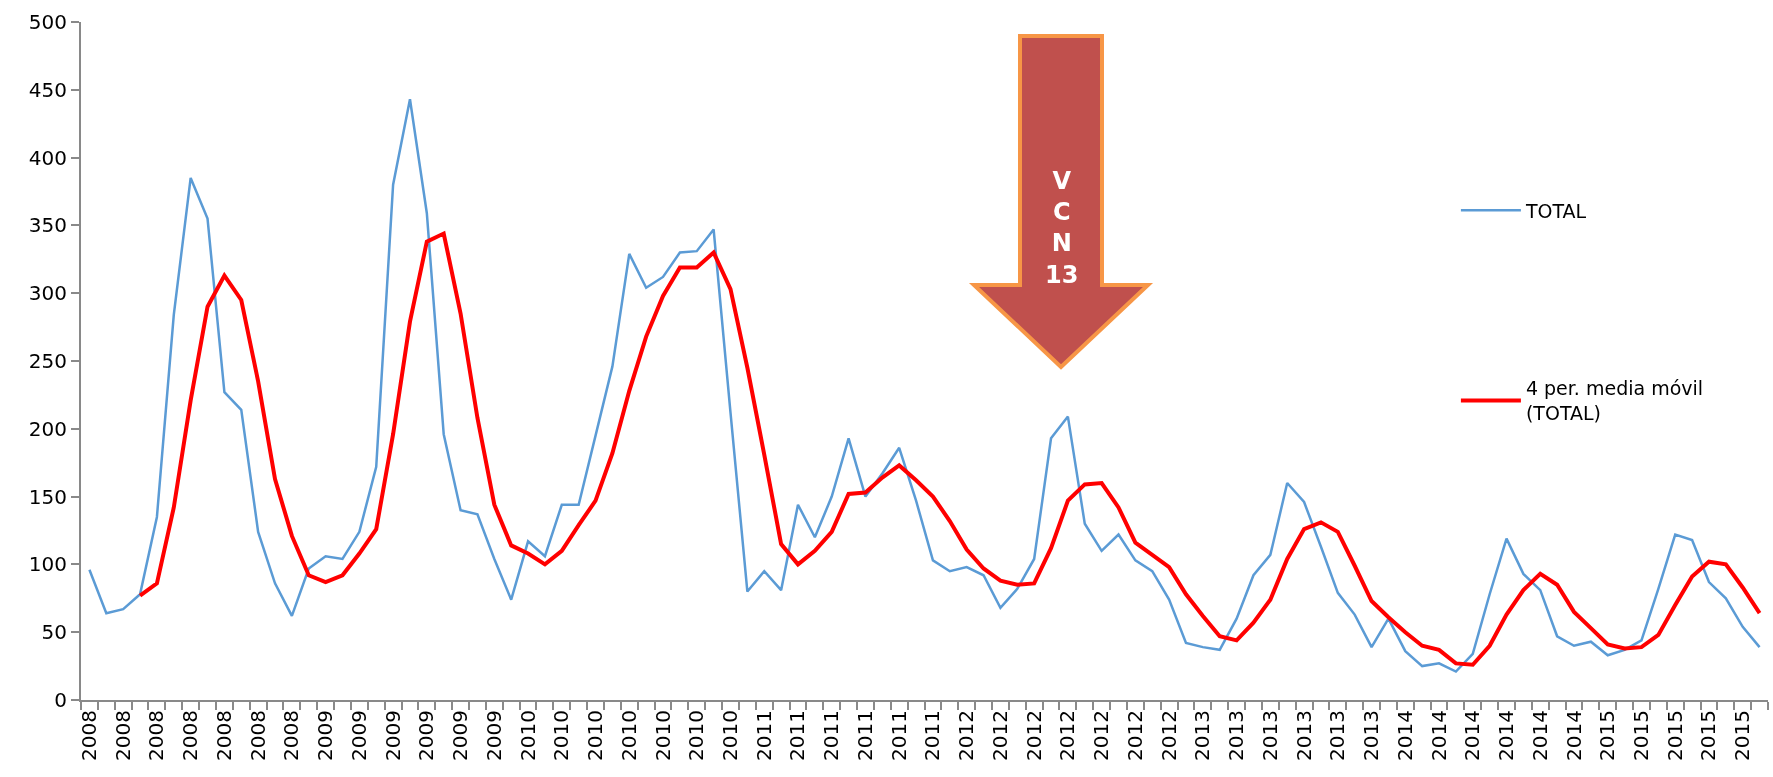  What do you see at coordinates (60, 700) in the screenshot?
I see `y-tick-label: 0` at bounding box center [60, 700].